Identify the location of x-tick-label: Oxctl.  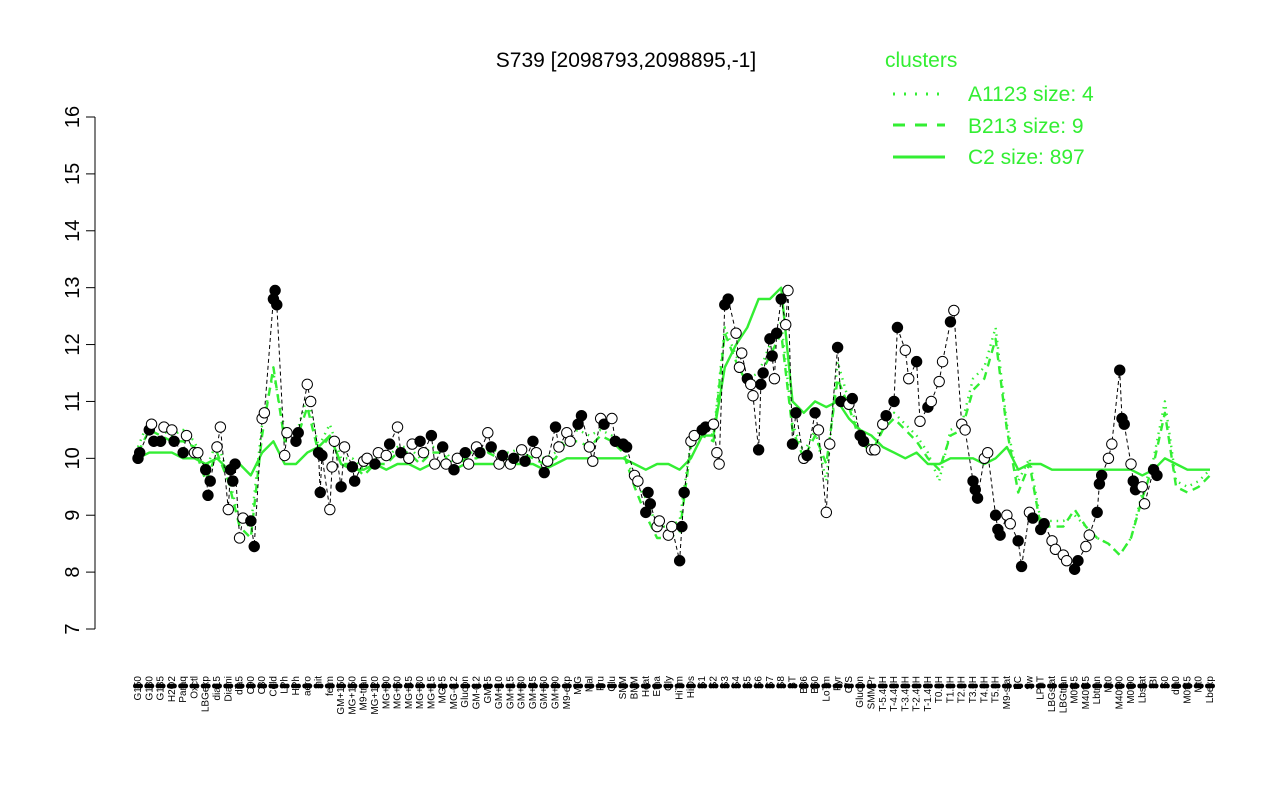
(194, 687).